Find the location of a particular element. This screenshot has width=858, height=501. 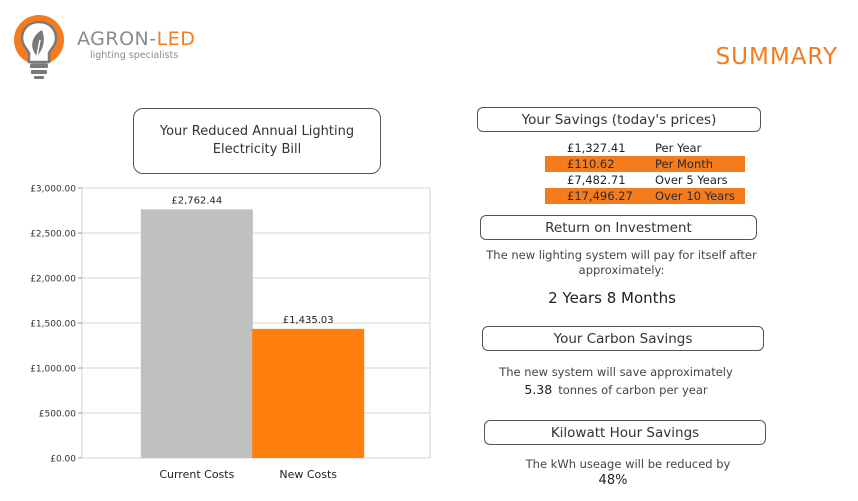

y-tick-label: £2,000.00 is located at coordinates (53, 280).